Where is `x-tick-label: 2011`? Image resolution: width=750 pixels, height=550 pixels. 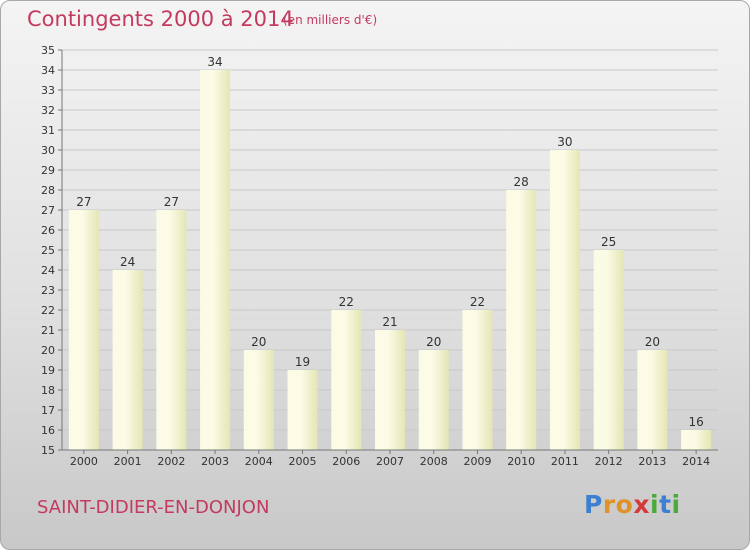 x-tick-label: 2011 is located at coordinates (565, 461).